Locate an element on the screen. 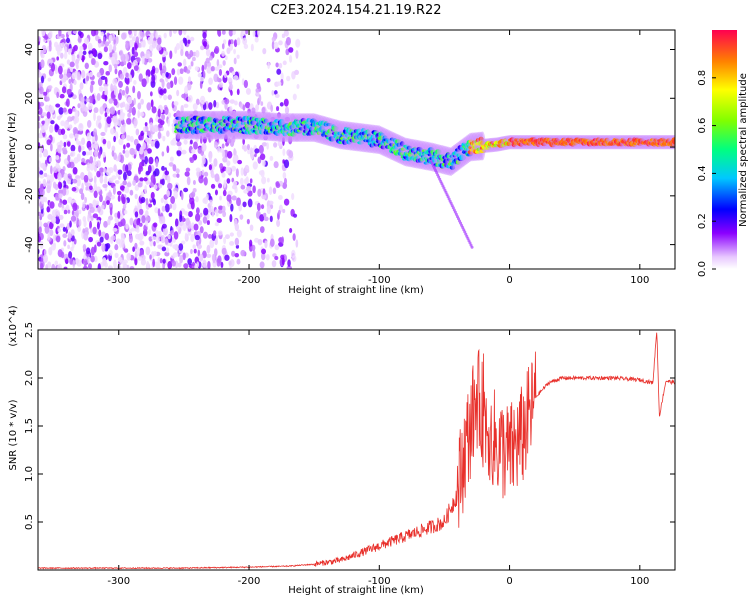 This screenshot has height=600, width=750. y-tick-label: -40 is located at coordinates (29, 244).